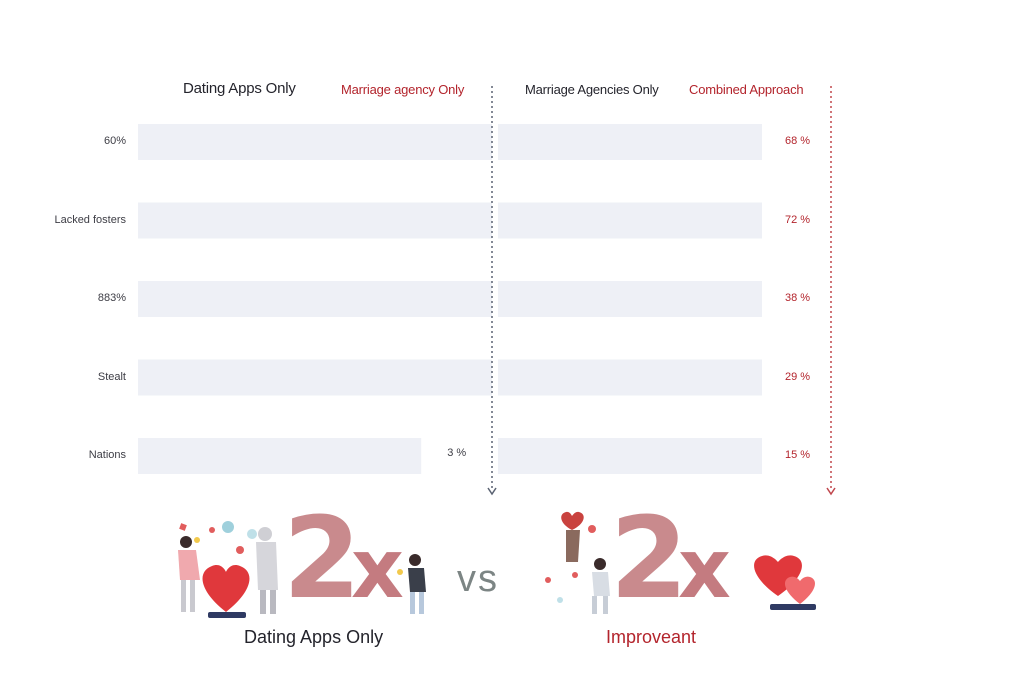  Describe the element at coordinates (570, 557) in the screenshot. I see `person-right-1-icon` at that location.